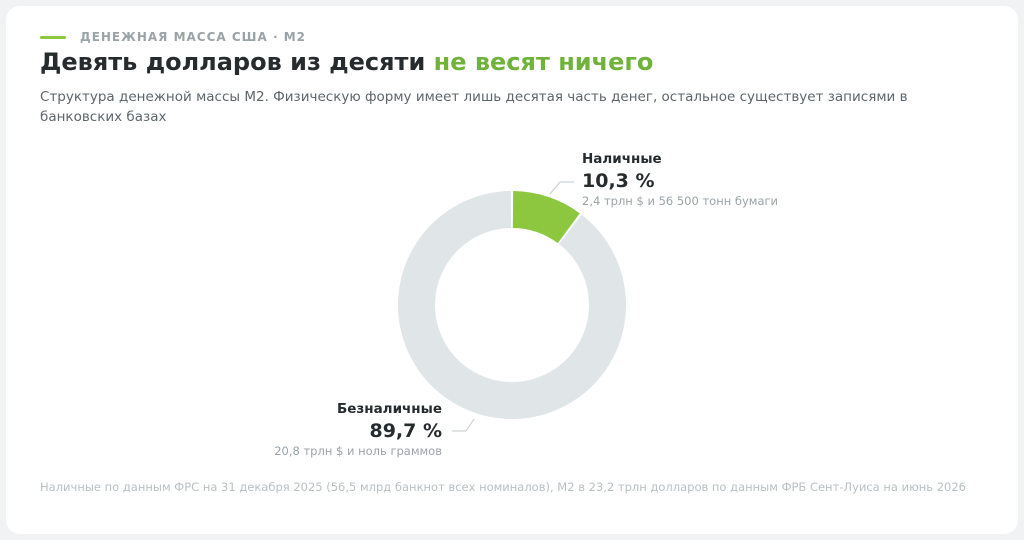 This screenshot has height=540, width=1024. What do you see at coordinates (358, 451) in the screenshot?
I see `slice-label-noncash-note: 20,8 трлн $ и ноль граммов` at bounding box center [358, 451].